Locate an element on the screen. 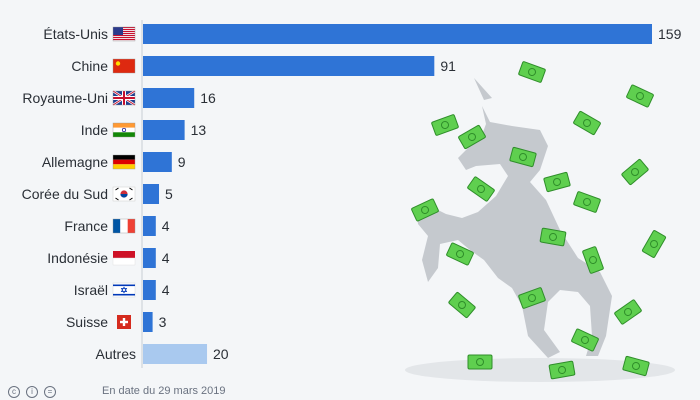  source-note: En date du 29 mars 2019 is located at coordinates (164, 391).